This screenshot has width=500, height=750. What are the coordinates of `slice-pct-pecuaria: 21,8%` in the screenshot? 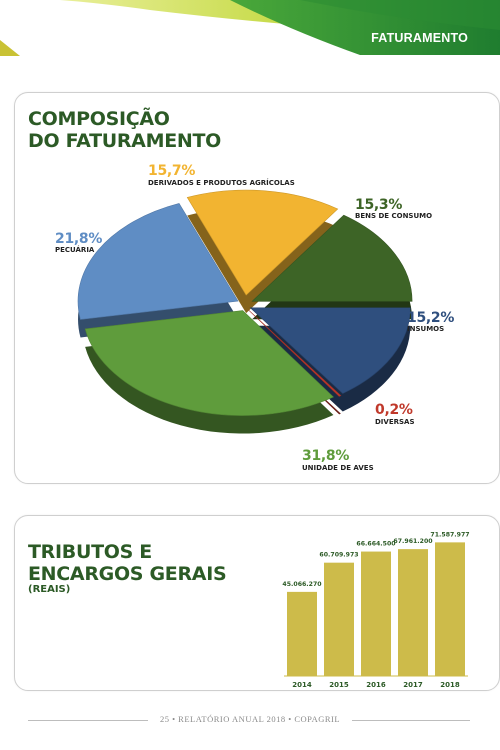 It's located at (79, 239).